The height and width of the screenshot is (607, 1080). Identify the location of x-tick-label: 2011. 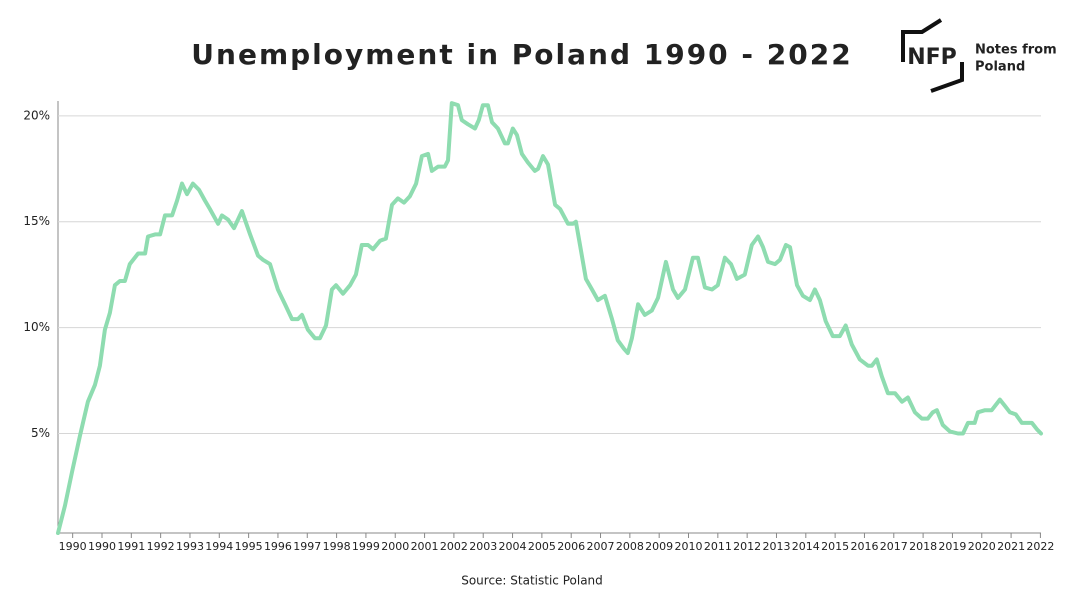
(718, 546).